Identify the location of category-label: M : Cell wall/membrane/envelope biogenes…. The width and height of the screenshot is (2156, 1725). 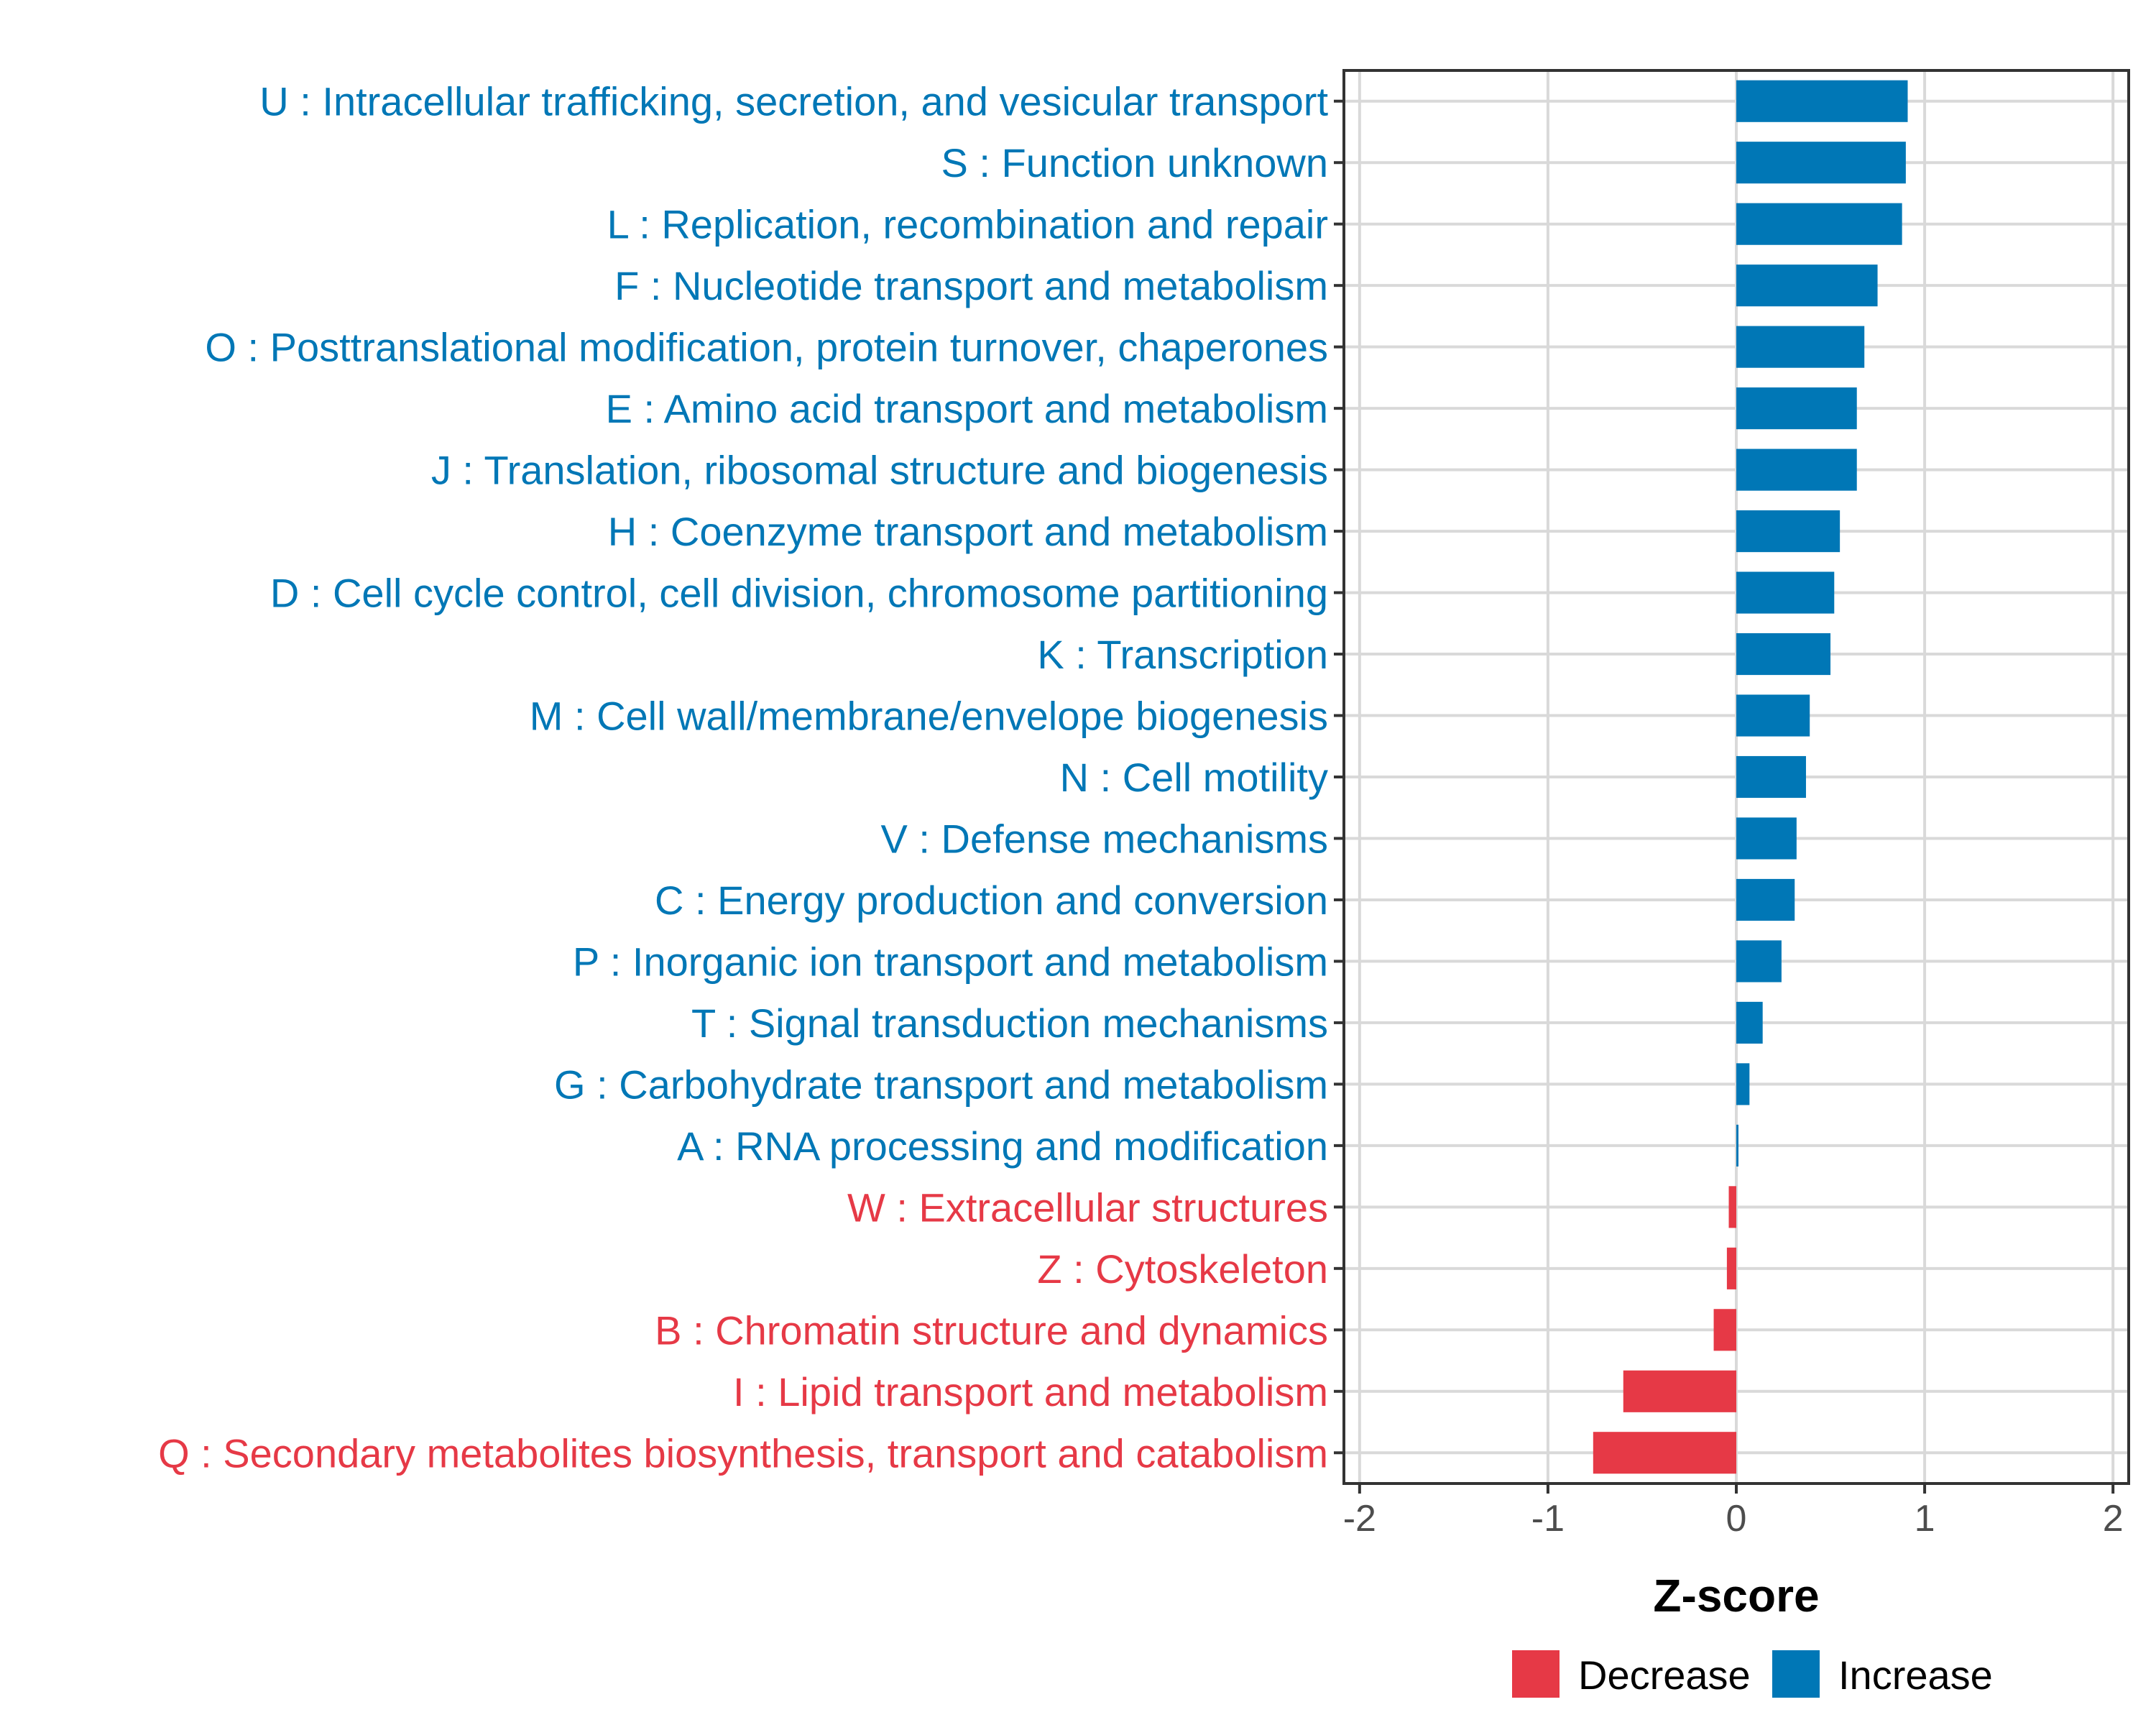
(929, 716).